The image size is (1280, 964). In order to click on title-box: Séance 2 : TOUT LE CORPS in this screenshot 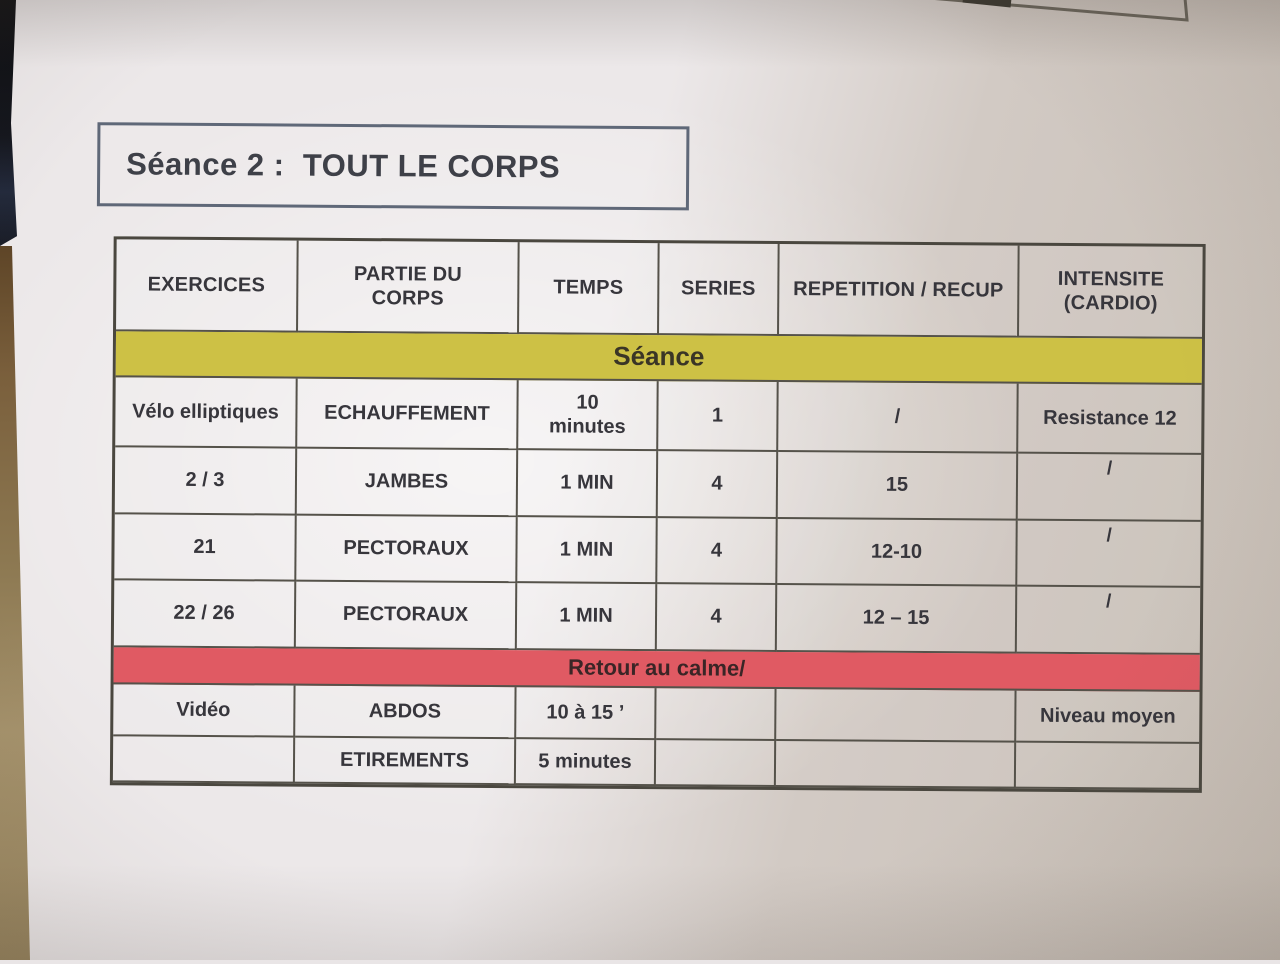, I will do `click(393, 166)`.